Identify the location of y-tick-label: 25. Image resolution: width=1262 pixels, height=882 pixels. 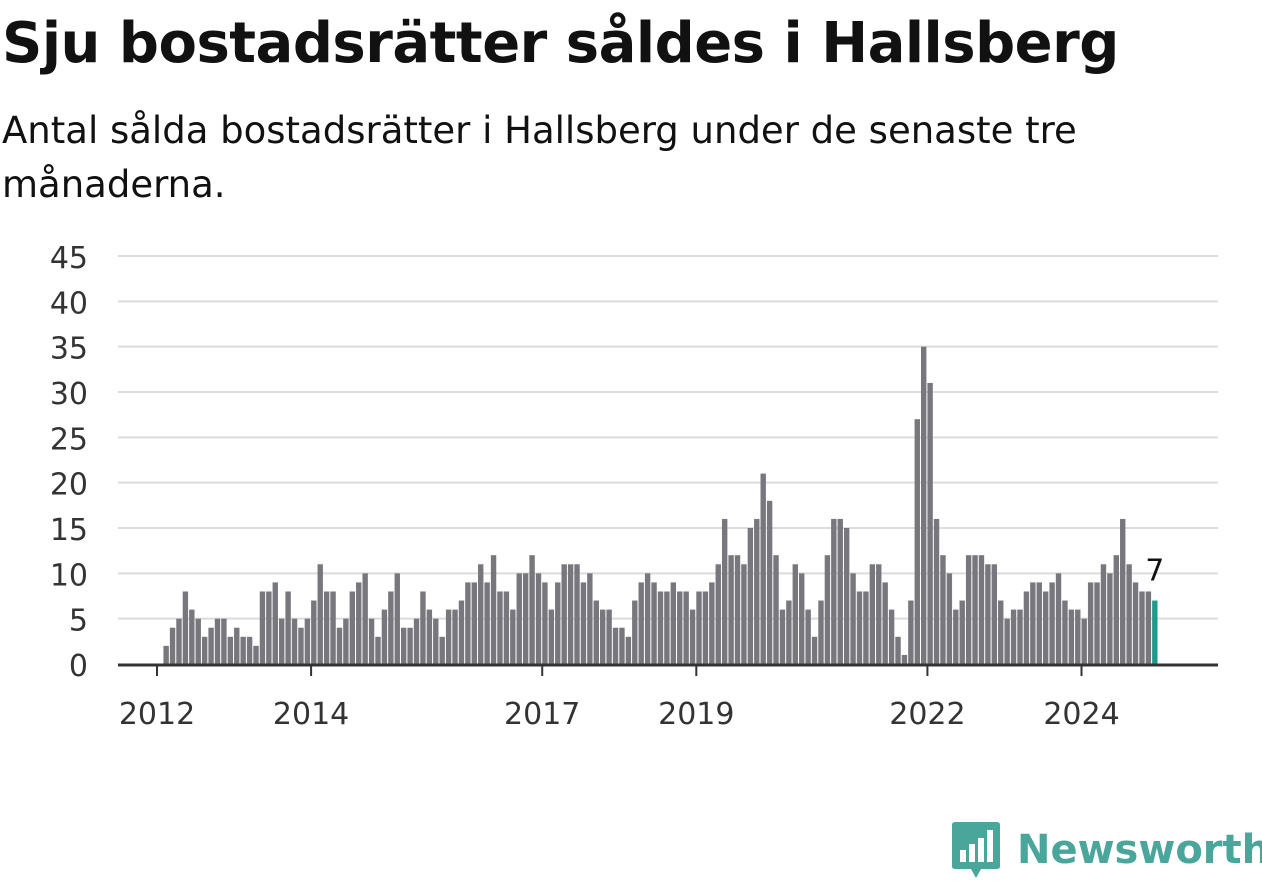
(69, 439).